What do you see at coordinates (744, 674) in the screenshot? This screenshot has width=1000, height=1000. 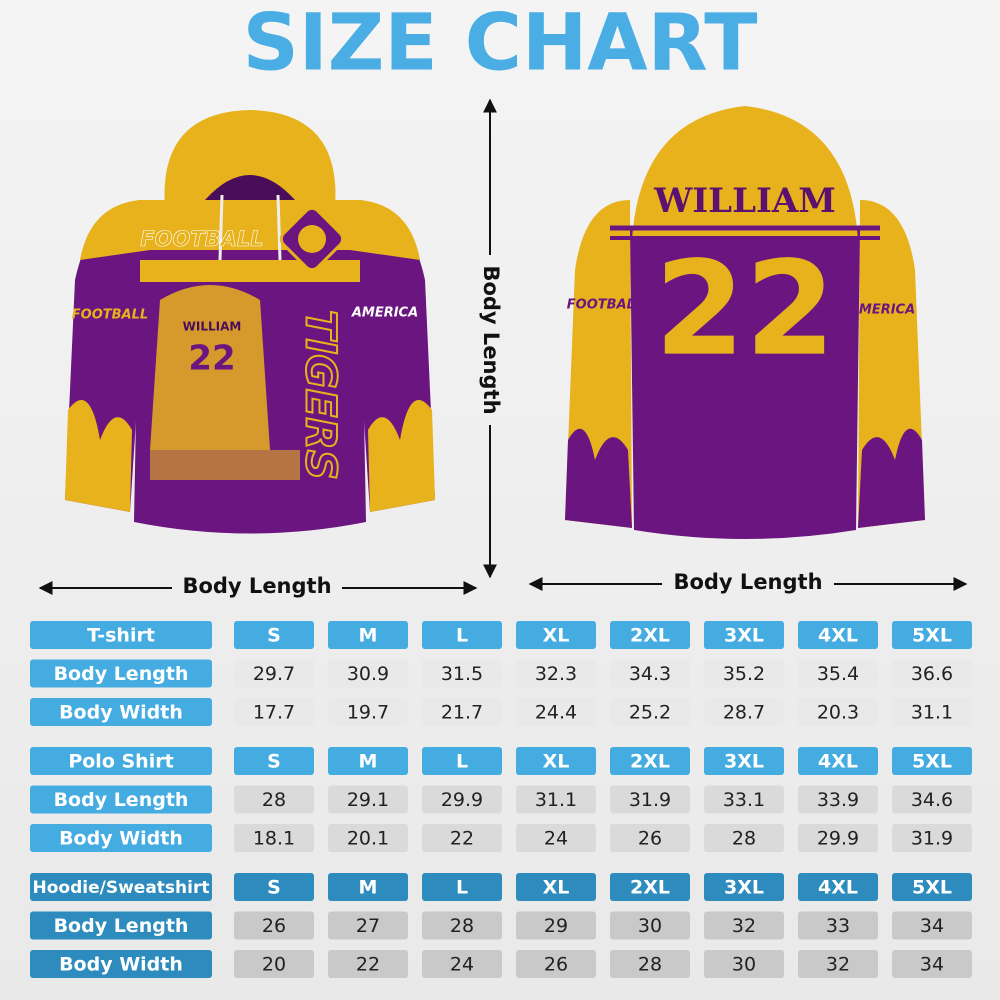 I see `cell-value: 35.2` at bounding box center [744, 674].